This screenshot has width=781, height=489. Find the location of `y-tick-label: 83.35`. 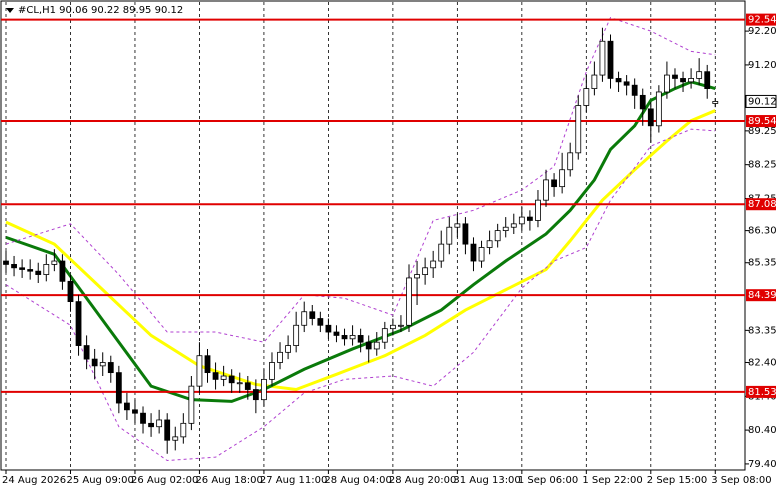

y-tick-label: 83.35 is located at coordinates (762, 330).